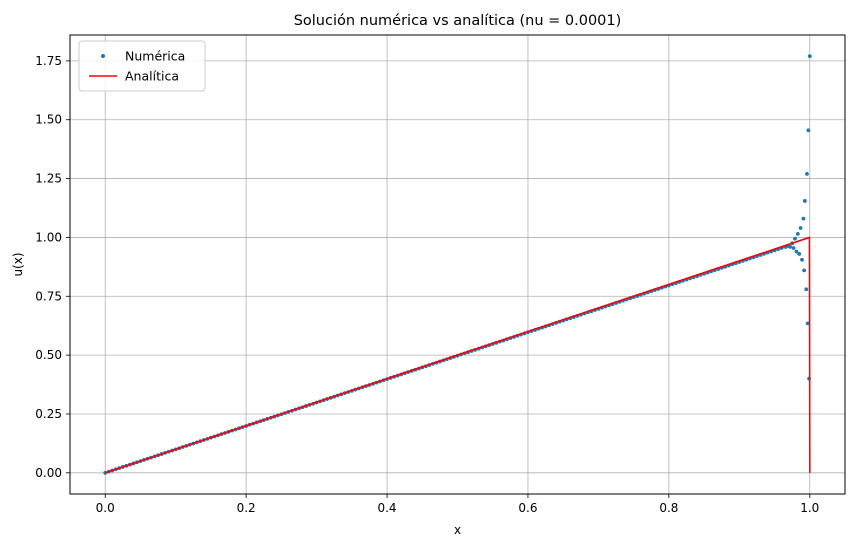 This screenshot has width=855, height=547. I want to click on legend-box, so click(142, 66).